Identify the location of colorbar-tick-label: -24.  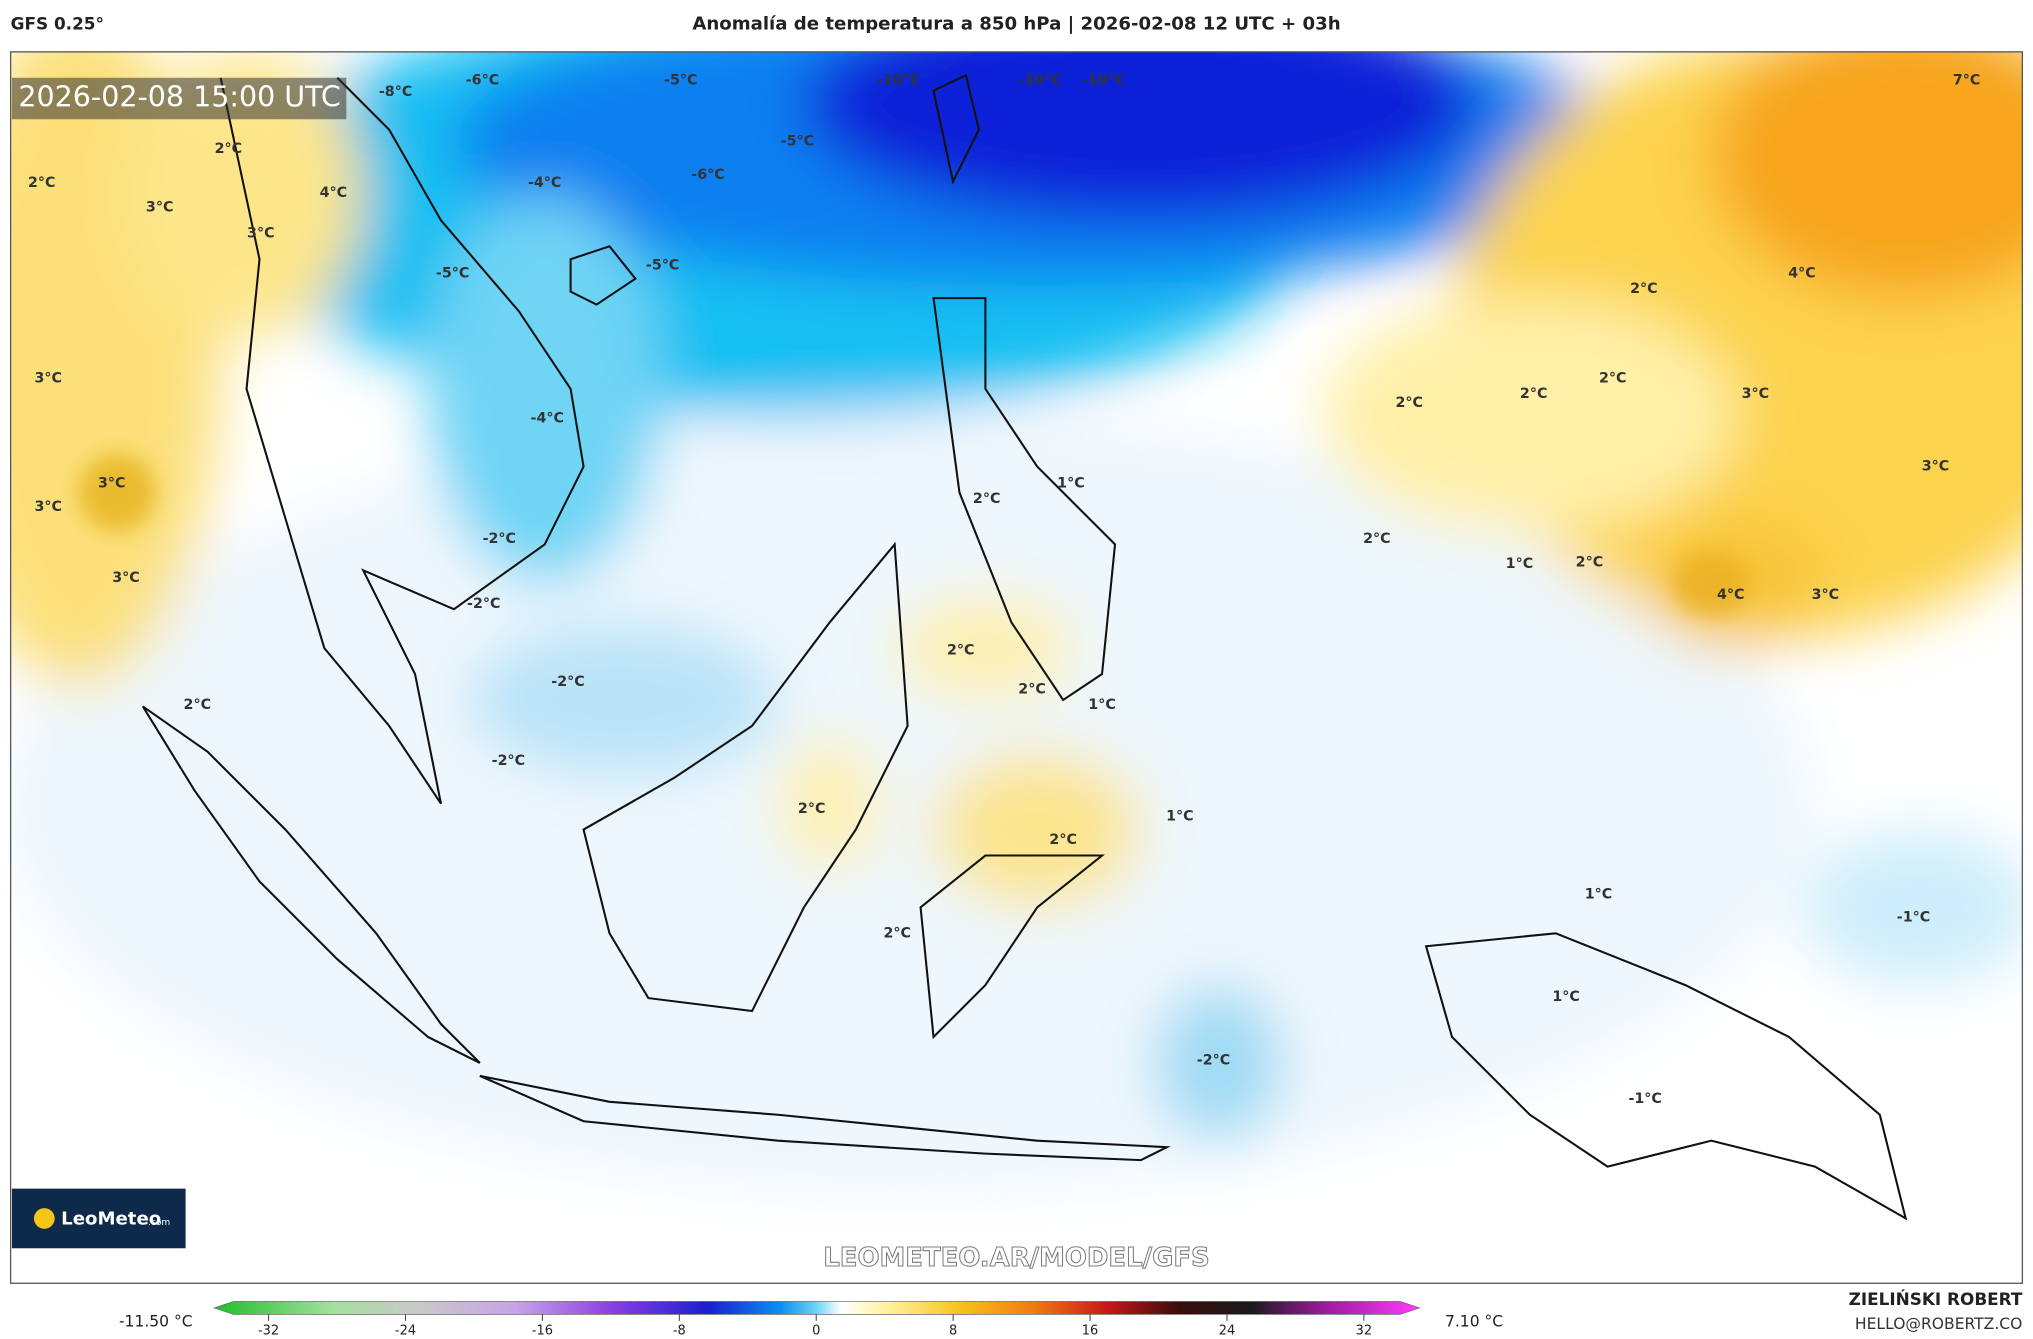
(405, 1331).